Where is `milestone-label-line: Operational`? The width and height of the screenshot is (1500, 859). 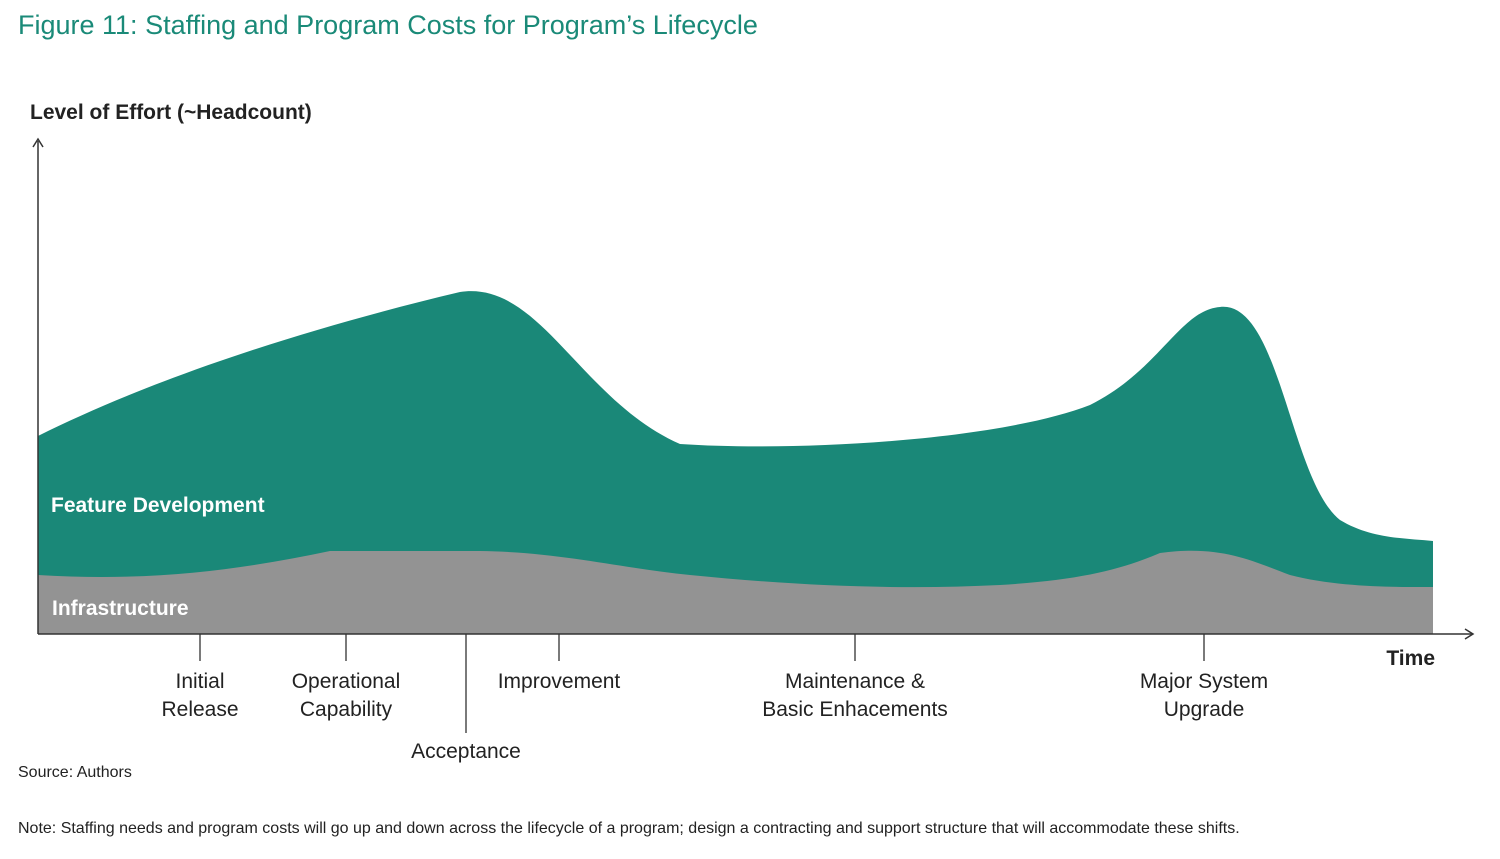
milestone-label-line: Operational is located at coordinates (346, 681).